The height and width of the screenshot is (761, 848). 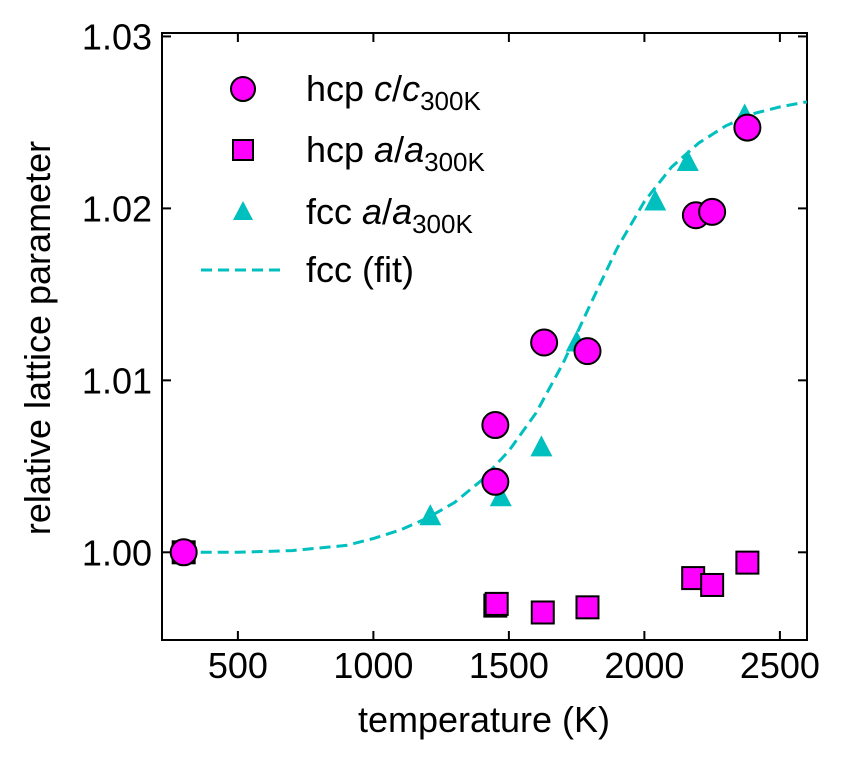 I want to click on legend-label: fcc a/a300K, so click(x=389, y=215).